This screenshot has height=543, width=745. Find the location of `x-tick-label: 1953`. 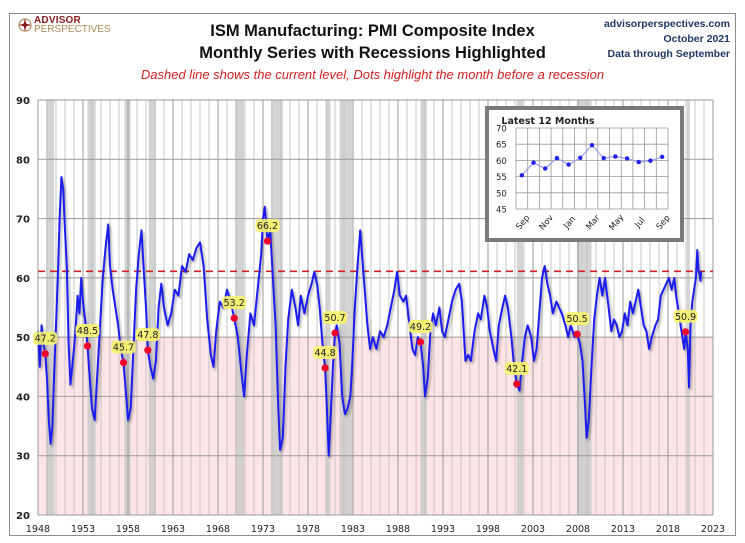

x-tick-label: 1953 is located at coordinates (83, 529).